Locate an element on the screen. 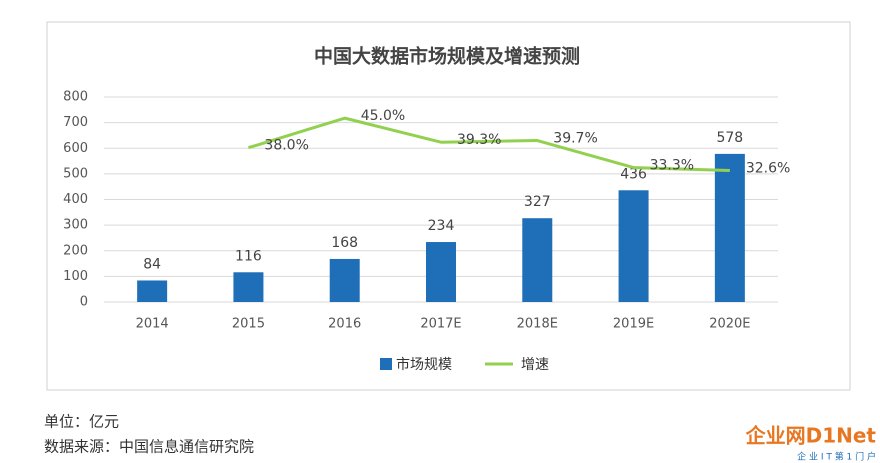  y-tick-label: 700 is located at coordinates (75, 122).